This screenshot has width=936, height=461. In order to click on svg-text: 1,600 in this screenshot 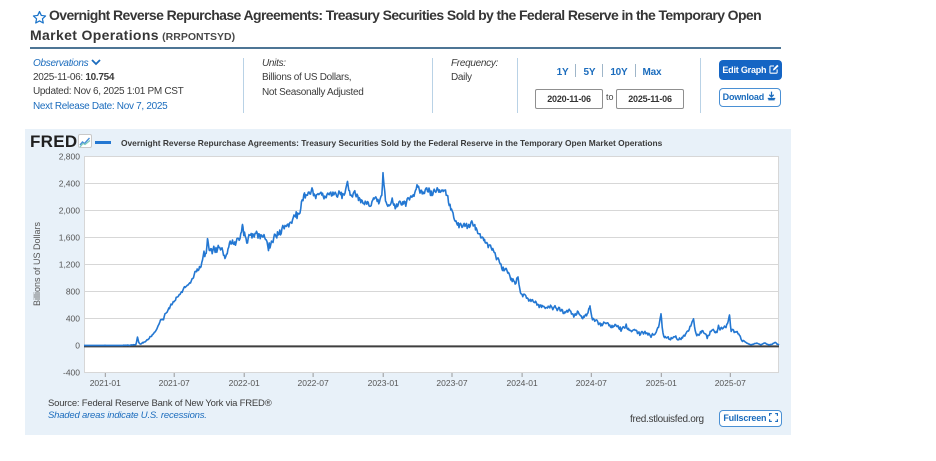, I will do `click(70, 238)`.